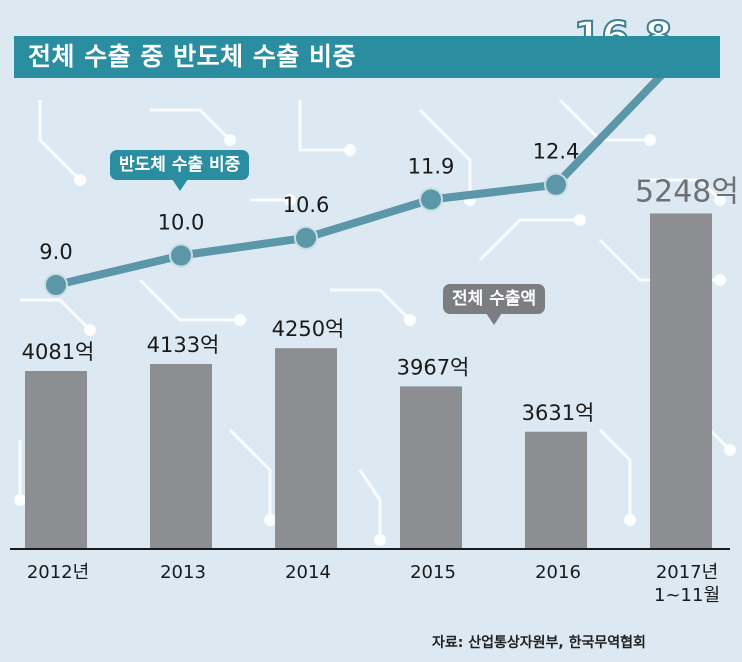  Describe the element at coordinates (556, 152) in the screenshot. I see `line-value-label-4: 12.4` at that location.